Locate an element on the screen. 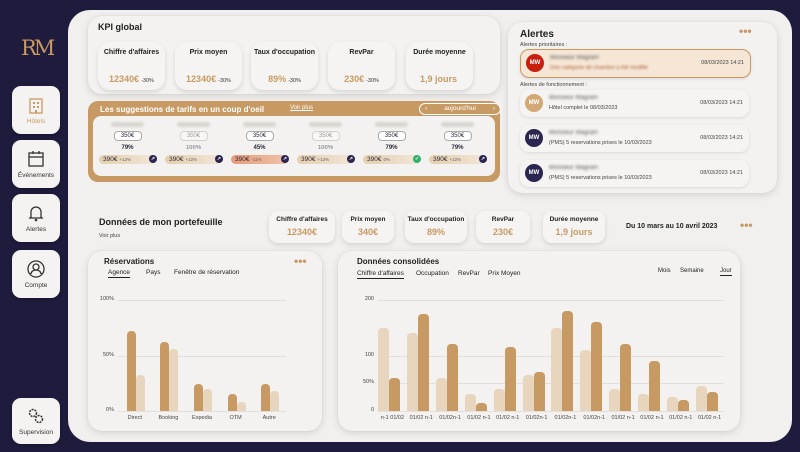 This screenshot has height=452, width=800. portfolio-see-more-link: Voir plus is located at coordinates (110, 236).